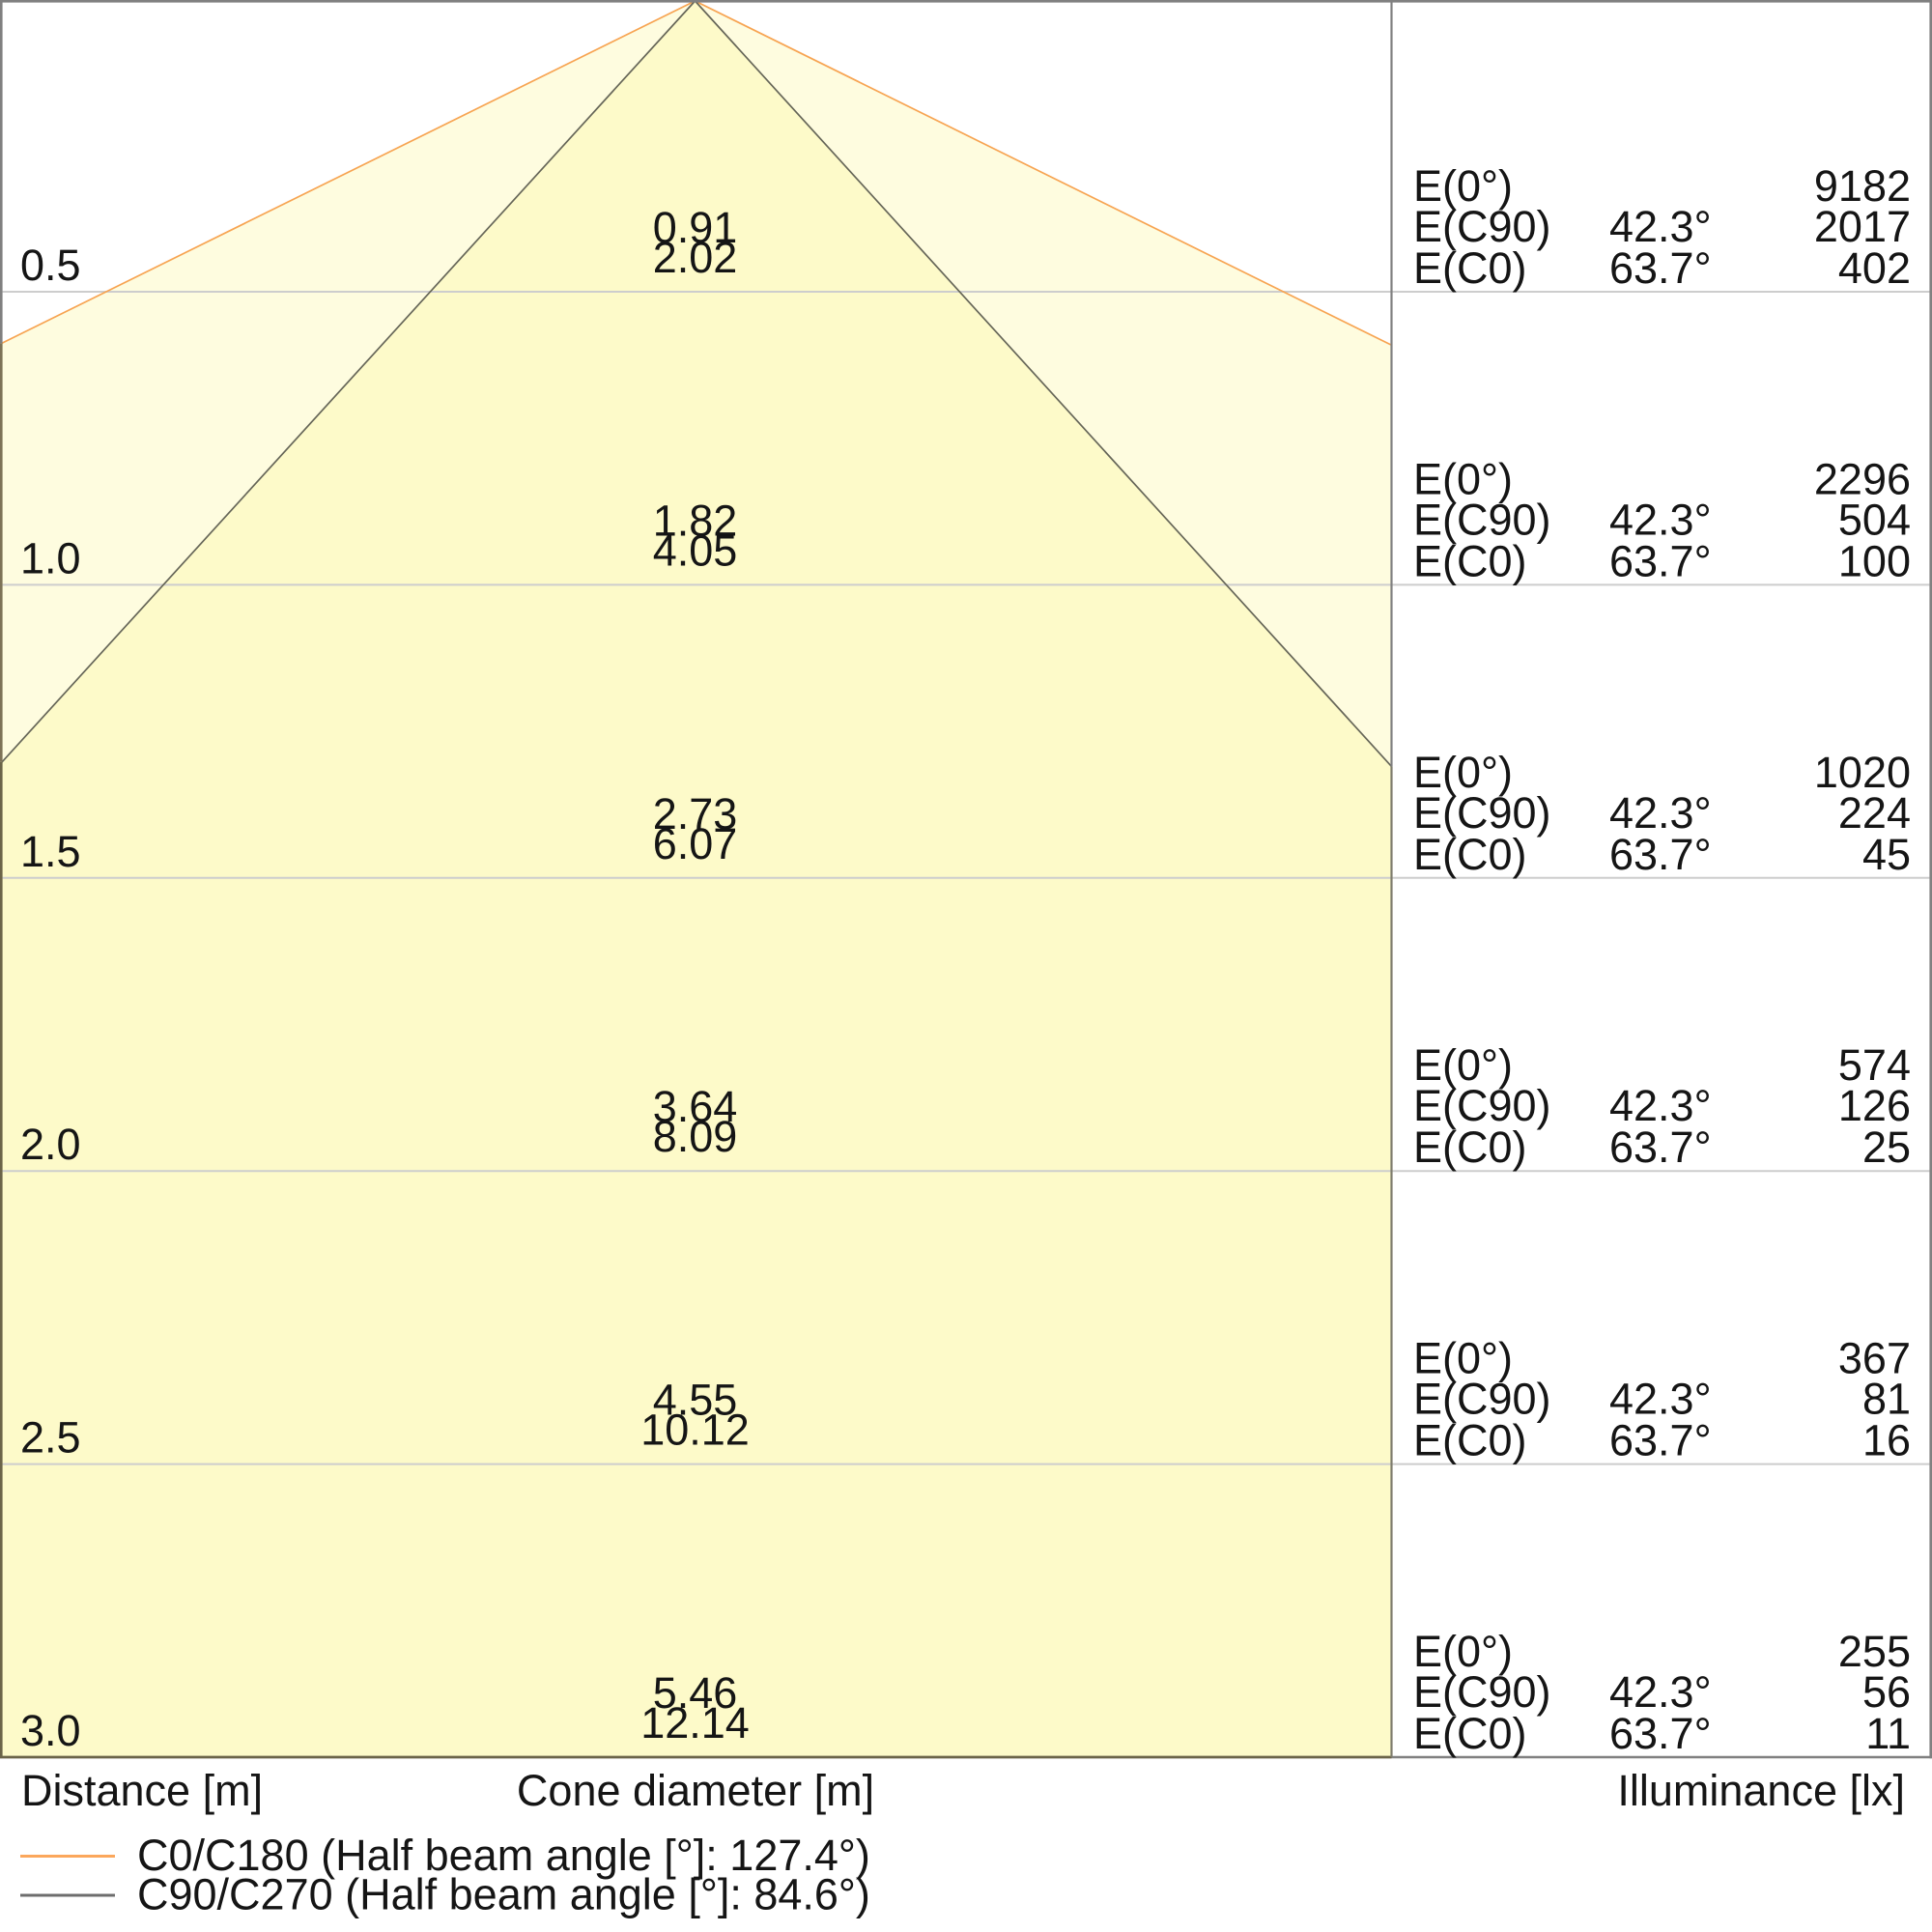  What do you see at coordinates (1862, 226) in the screenshot?
I see `svg-text: 2017` at bounding box center [1862, 226].